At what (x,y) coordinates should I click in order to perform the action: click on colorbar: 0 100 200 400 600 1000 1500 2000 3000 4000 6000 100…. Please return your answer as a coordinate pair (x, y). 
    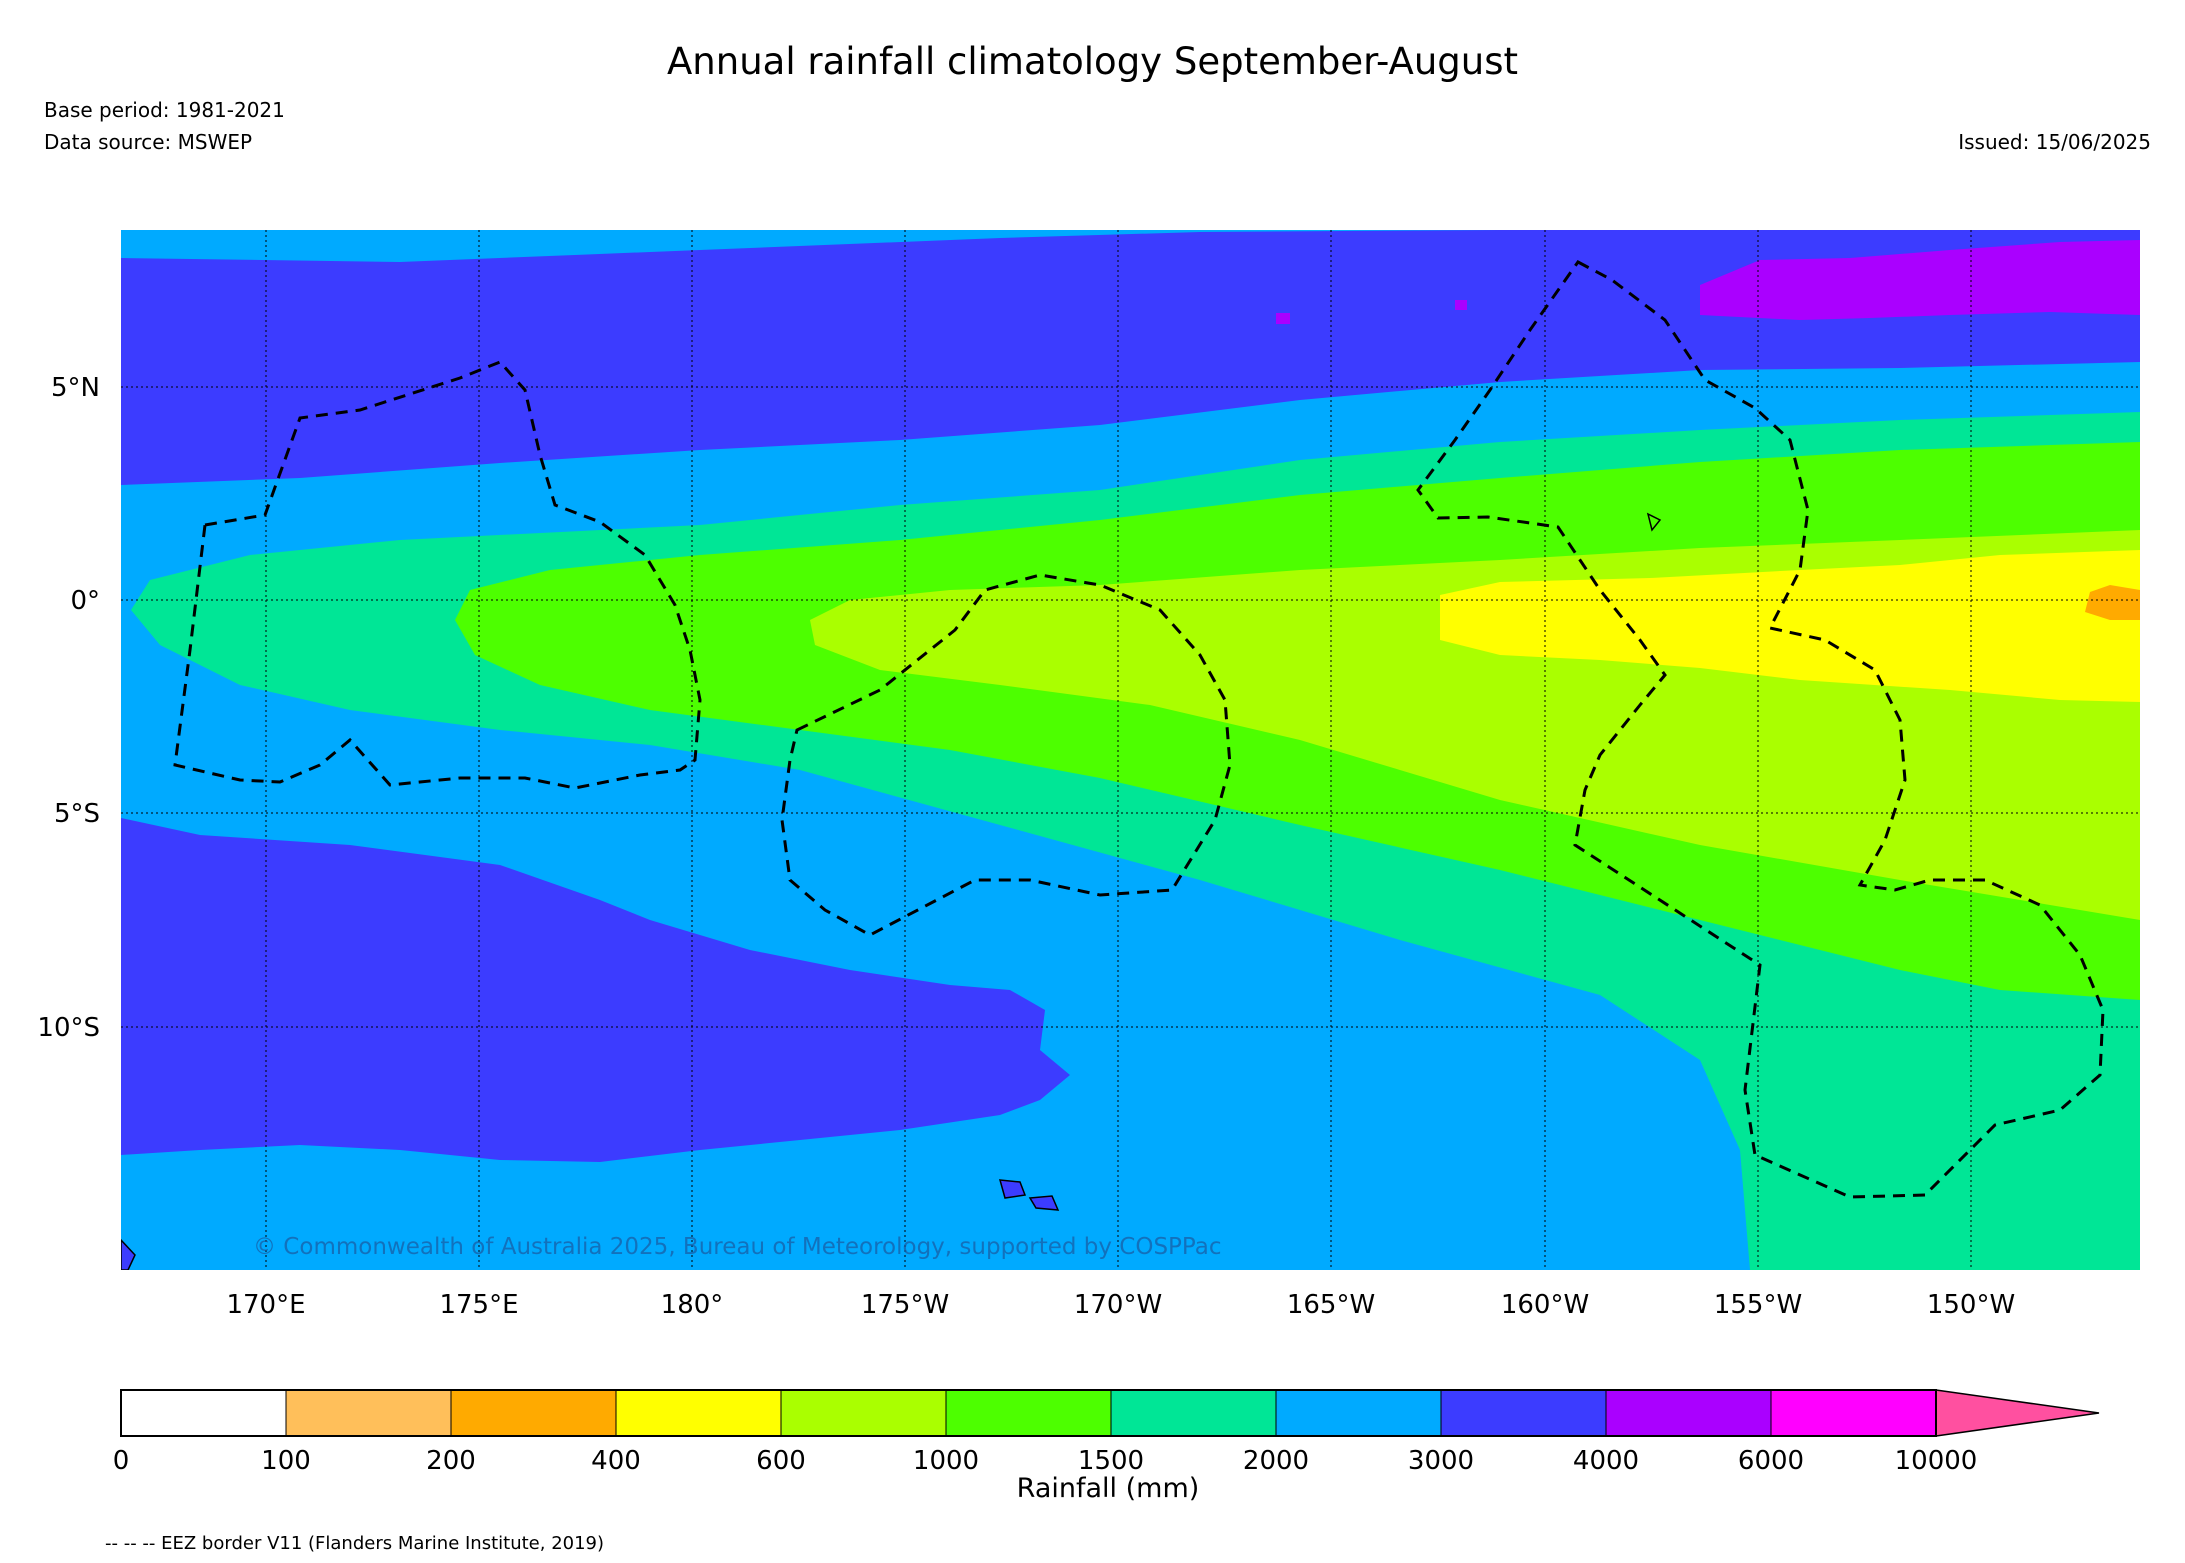
    Looking at the image, I should click on (1106, 1432).